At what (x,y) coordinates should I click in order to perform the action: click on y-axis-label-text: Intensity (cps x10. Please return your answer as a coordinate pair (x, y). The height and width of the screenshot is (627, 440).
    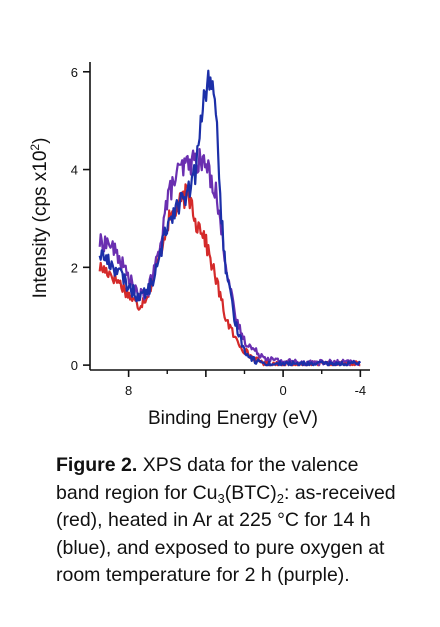
    Looking at the image, I should click on (40, 225).